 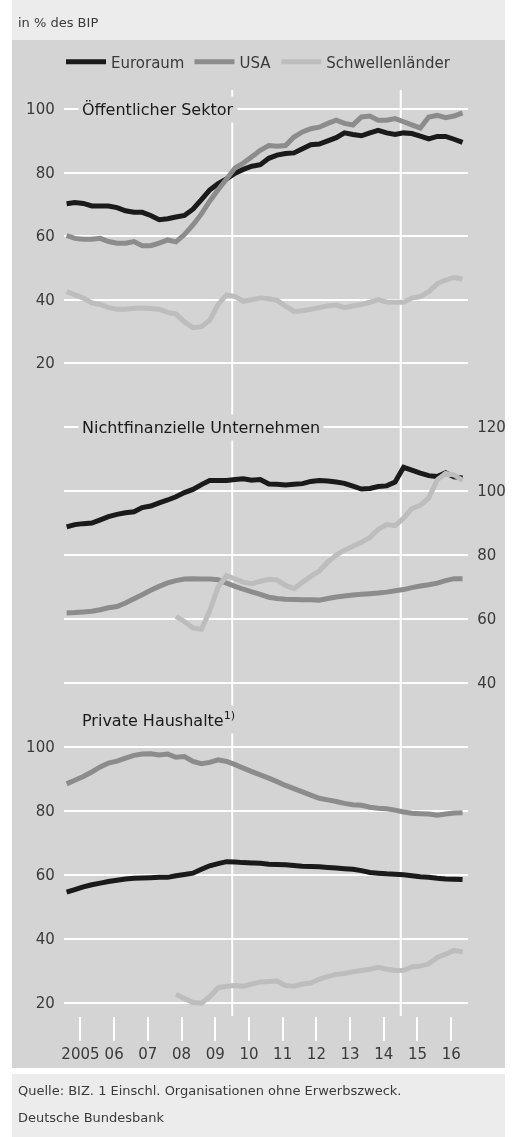 I want to click on text: in % des BIP, so click(x=58, y=22).